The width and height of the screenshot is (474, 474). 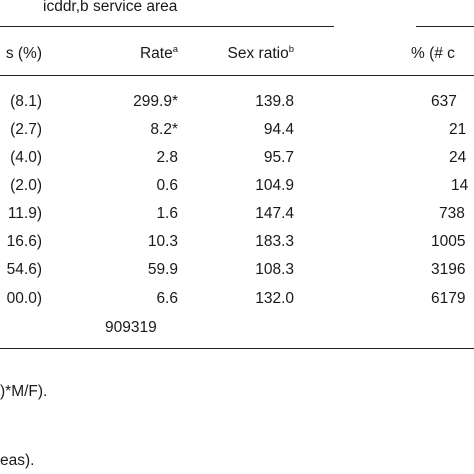 What do you see at coordinates (162, 269) in the screenshot?
I see `cell-rate: 59.9` at bounding box center [162, 269].